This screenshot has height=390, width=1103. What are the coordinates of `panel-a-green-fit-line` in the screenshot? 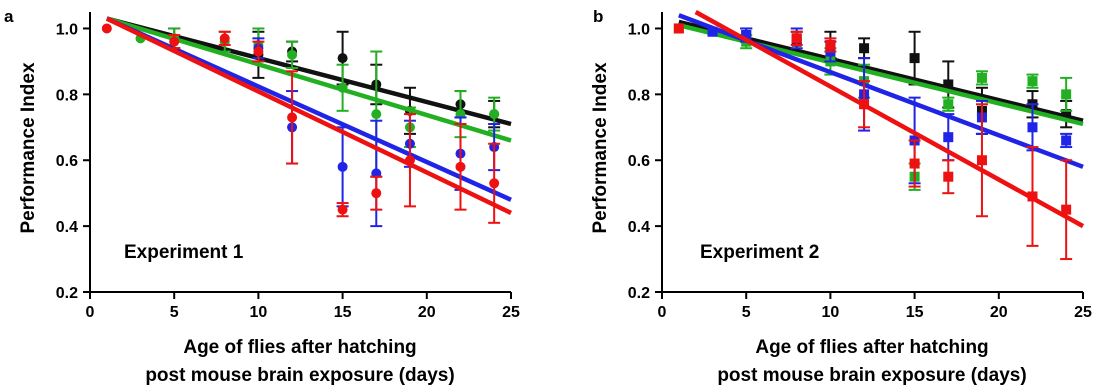 It's located at (309, 79).